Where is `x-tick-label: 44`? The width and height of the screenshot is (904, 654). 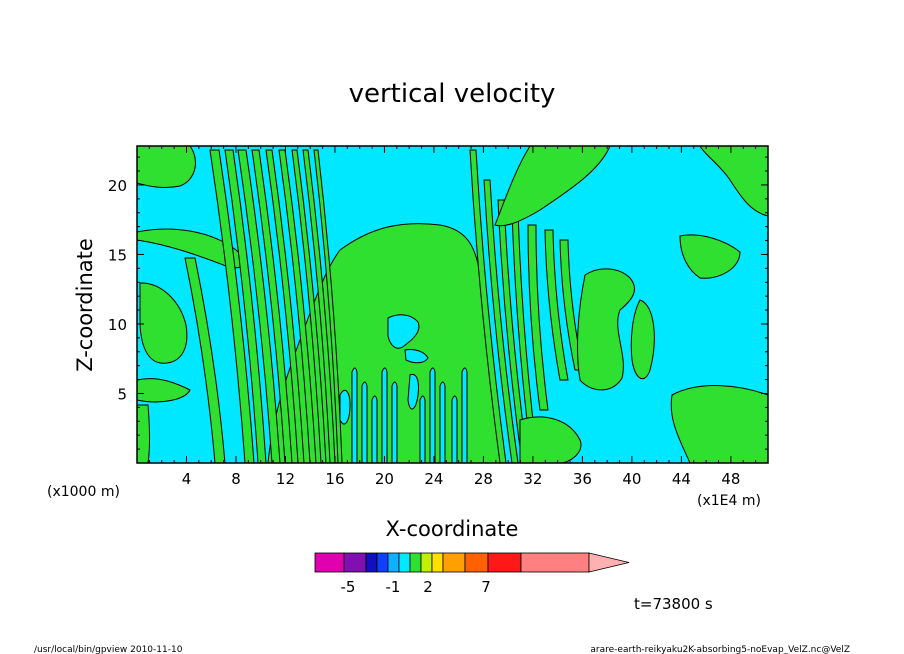 x-tick-label: 44 is located at coordinates (681, 479).